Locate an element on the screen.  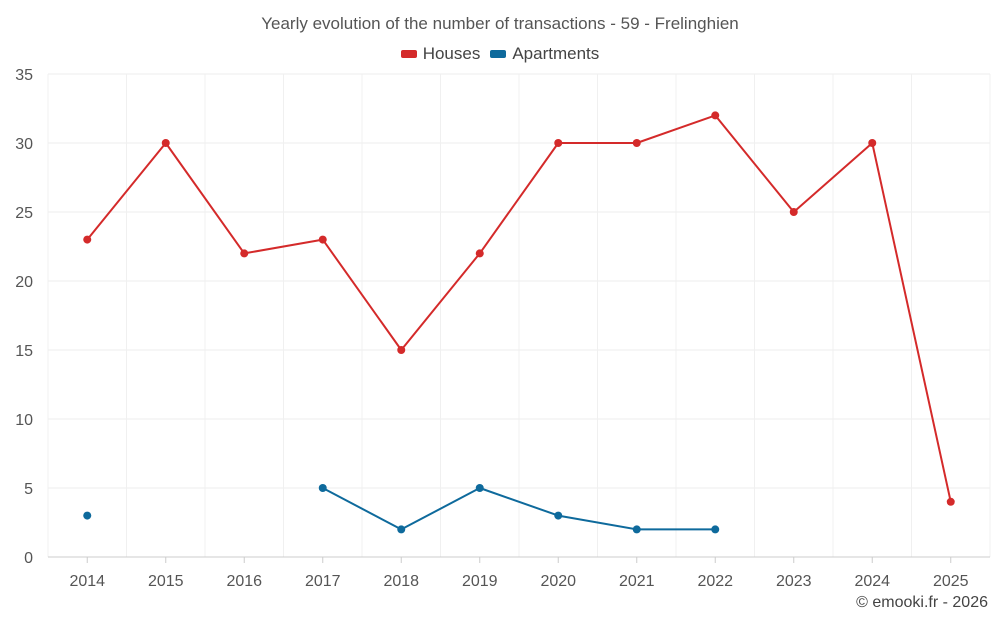
legend-item-apartments: Apartments is located at coordinates (544, 54).